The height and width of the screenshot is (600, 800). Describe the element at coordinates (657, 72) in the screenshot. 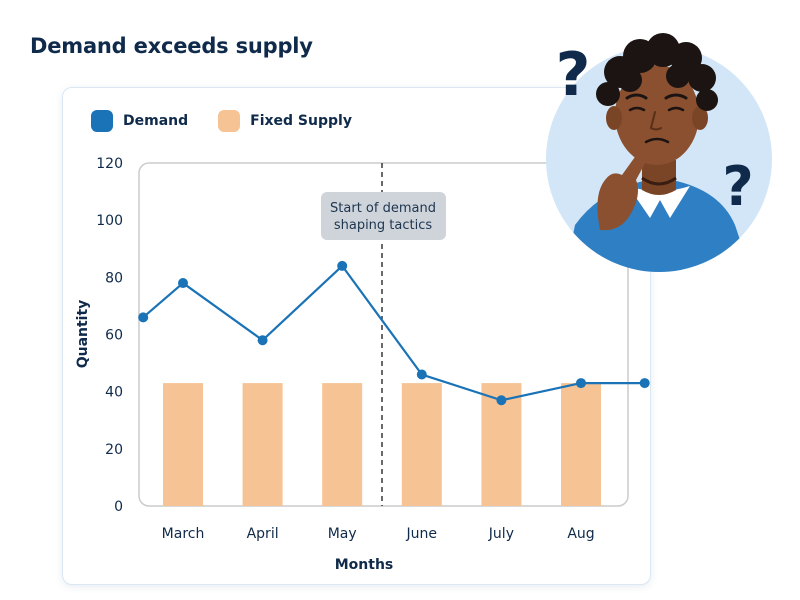

I see `hair` at that location.